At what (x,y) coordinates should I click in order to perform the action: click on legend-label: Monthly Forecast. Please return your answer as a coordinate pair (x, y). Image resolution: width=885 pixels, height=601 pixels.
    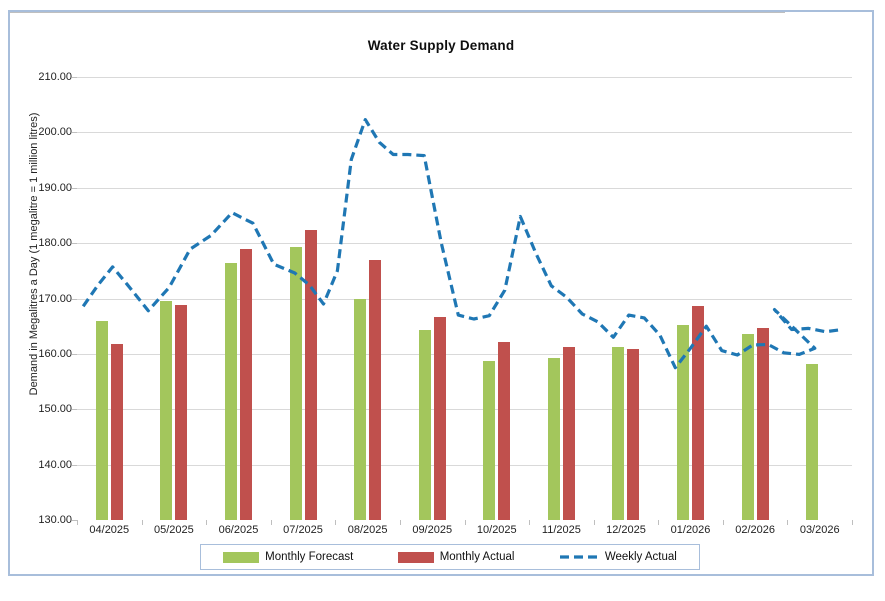
    Looking at the image, I should click on (309, 557).